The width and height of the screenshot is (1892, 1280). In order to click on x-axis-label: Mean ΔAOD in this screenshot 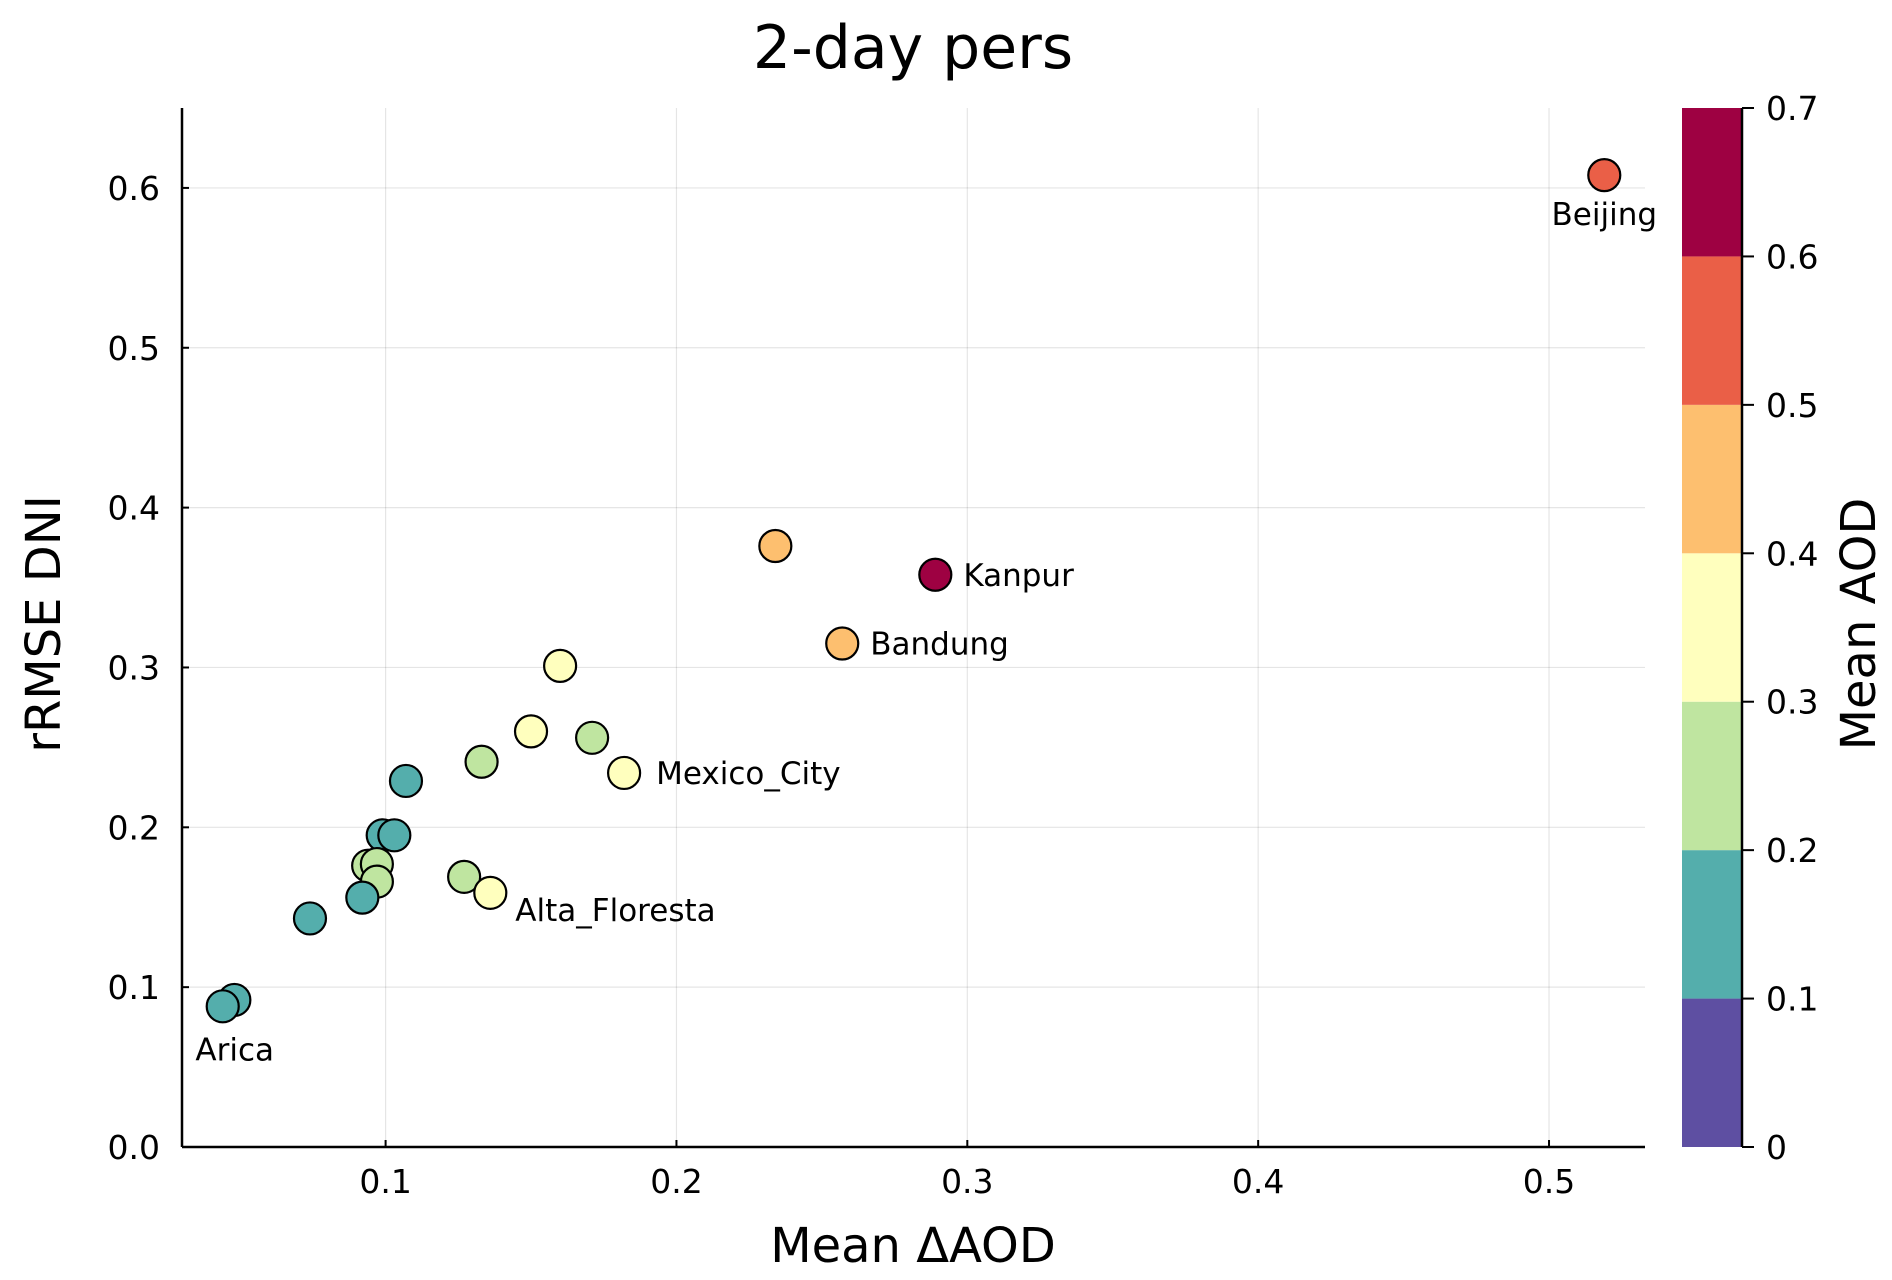, I will do `click(913, 1246)`.